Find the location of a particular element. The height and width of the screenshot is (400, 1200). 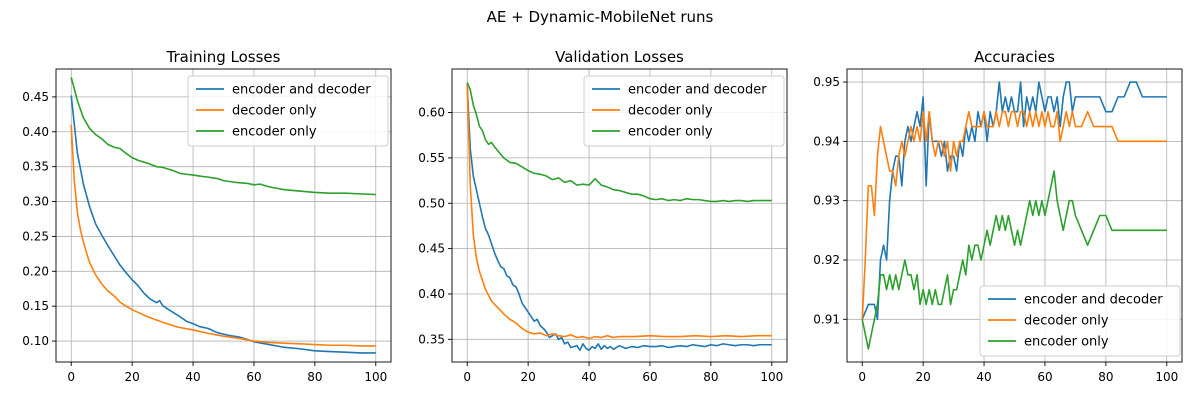

figure-title: AE + Dynamic-MobileNet runs is located at coordinates (600, 17).